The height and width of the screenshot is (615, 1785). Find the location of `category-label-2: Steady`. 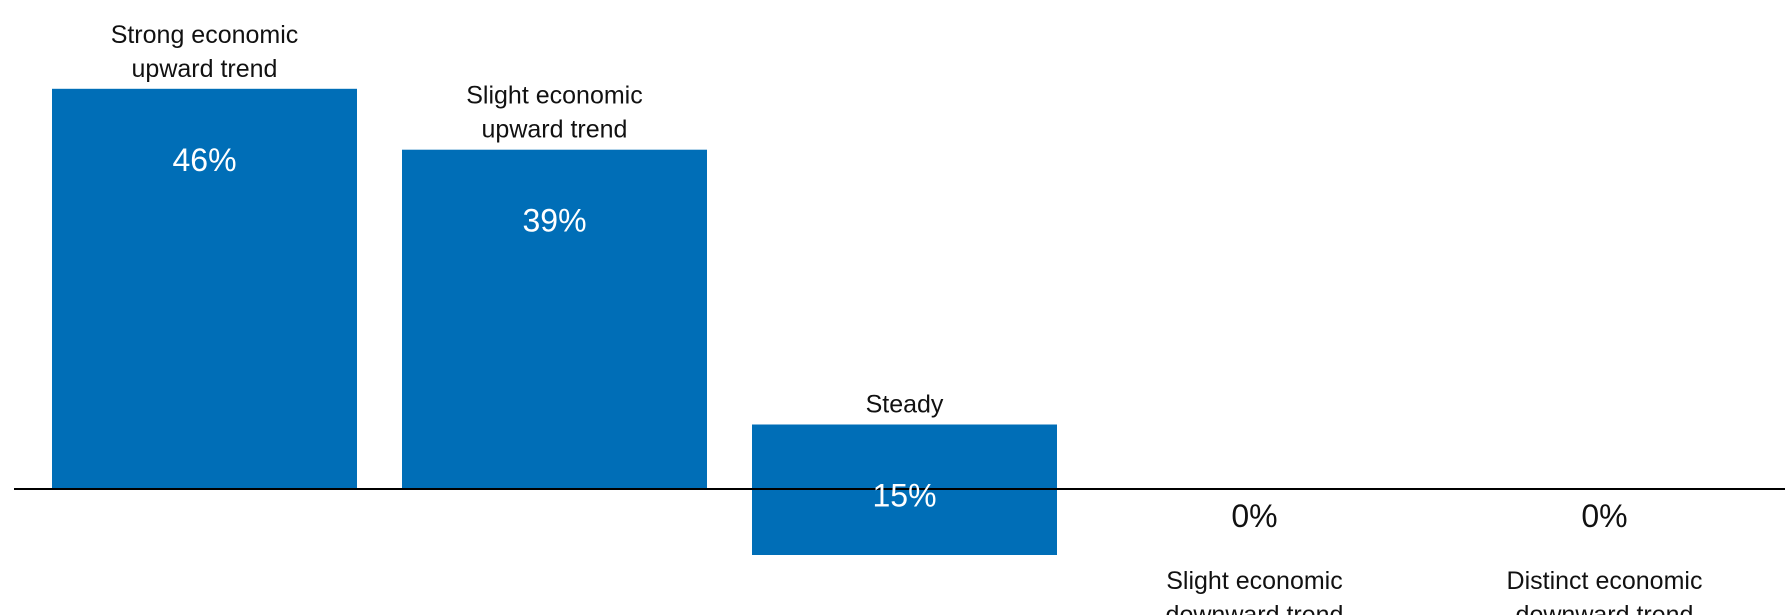

category-label-2: Steady is located at coordinates (905, 405).